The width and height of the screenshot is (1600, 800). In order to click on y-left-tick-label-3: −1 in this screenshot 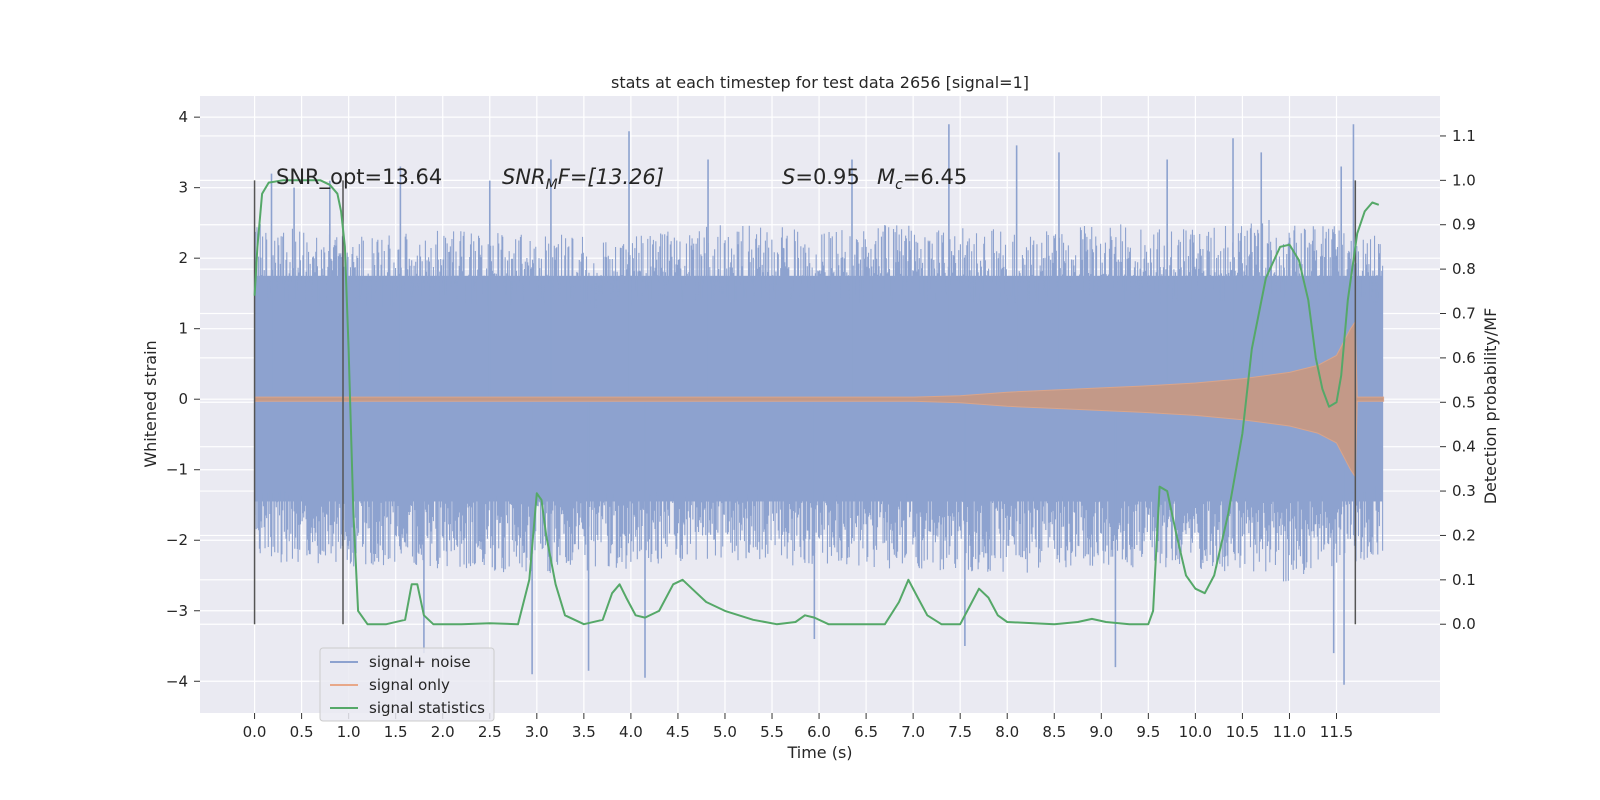, I will do `click(177, 470)`.